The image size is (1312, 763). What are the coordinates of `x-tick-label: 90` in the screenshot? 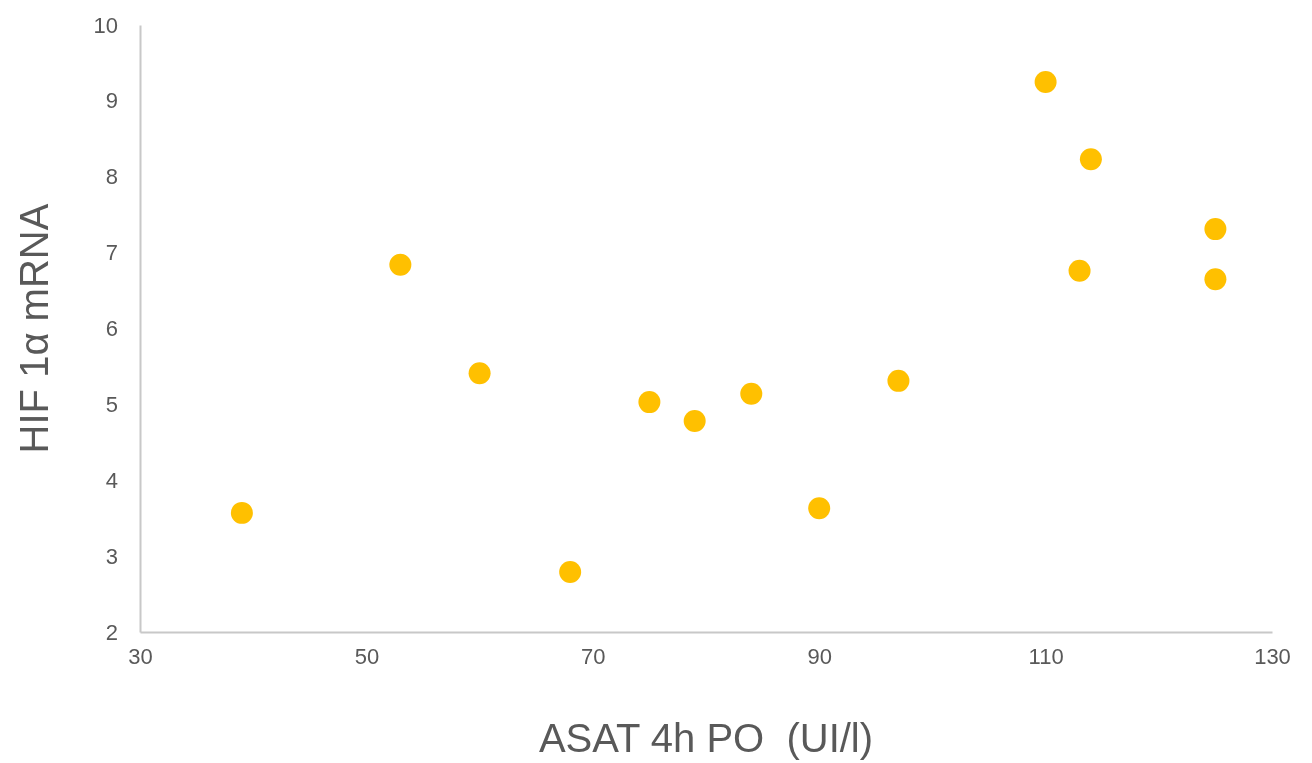 It's located at (819, 656).